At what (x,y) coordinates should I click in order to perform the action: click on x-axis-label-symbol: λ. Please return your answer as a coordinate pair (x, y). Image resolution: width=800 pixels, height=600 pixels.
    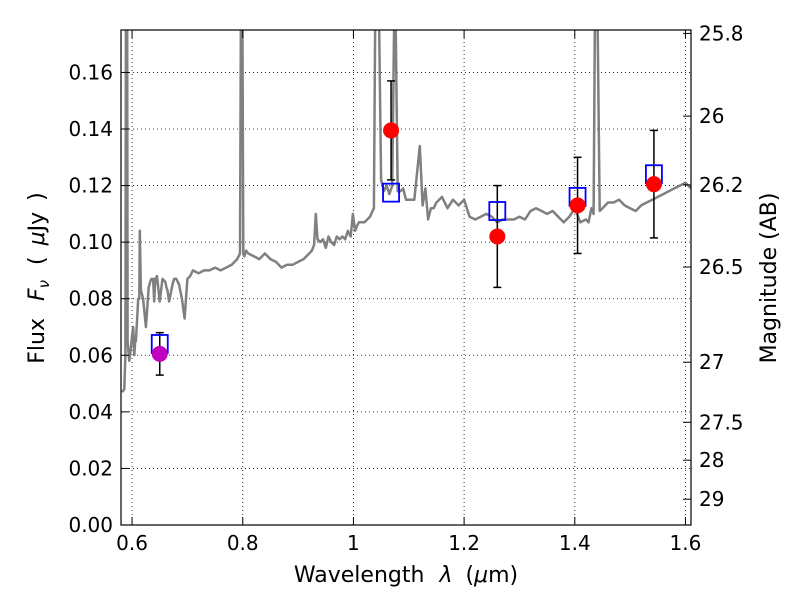
    Looking at the image, I should click on (445, 575).